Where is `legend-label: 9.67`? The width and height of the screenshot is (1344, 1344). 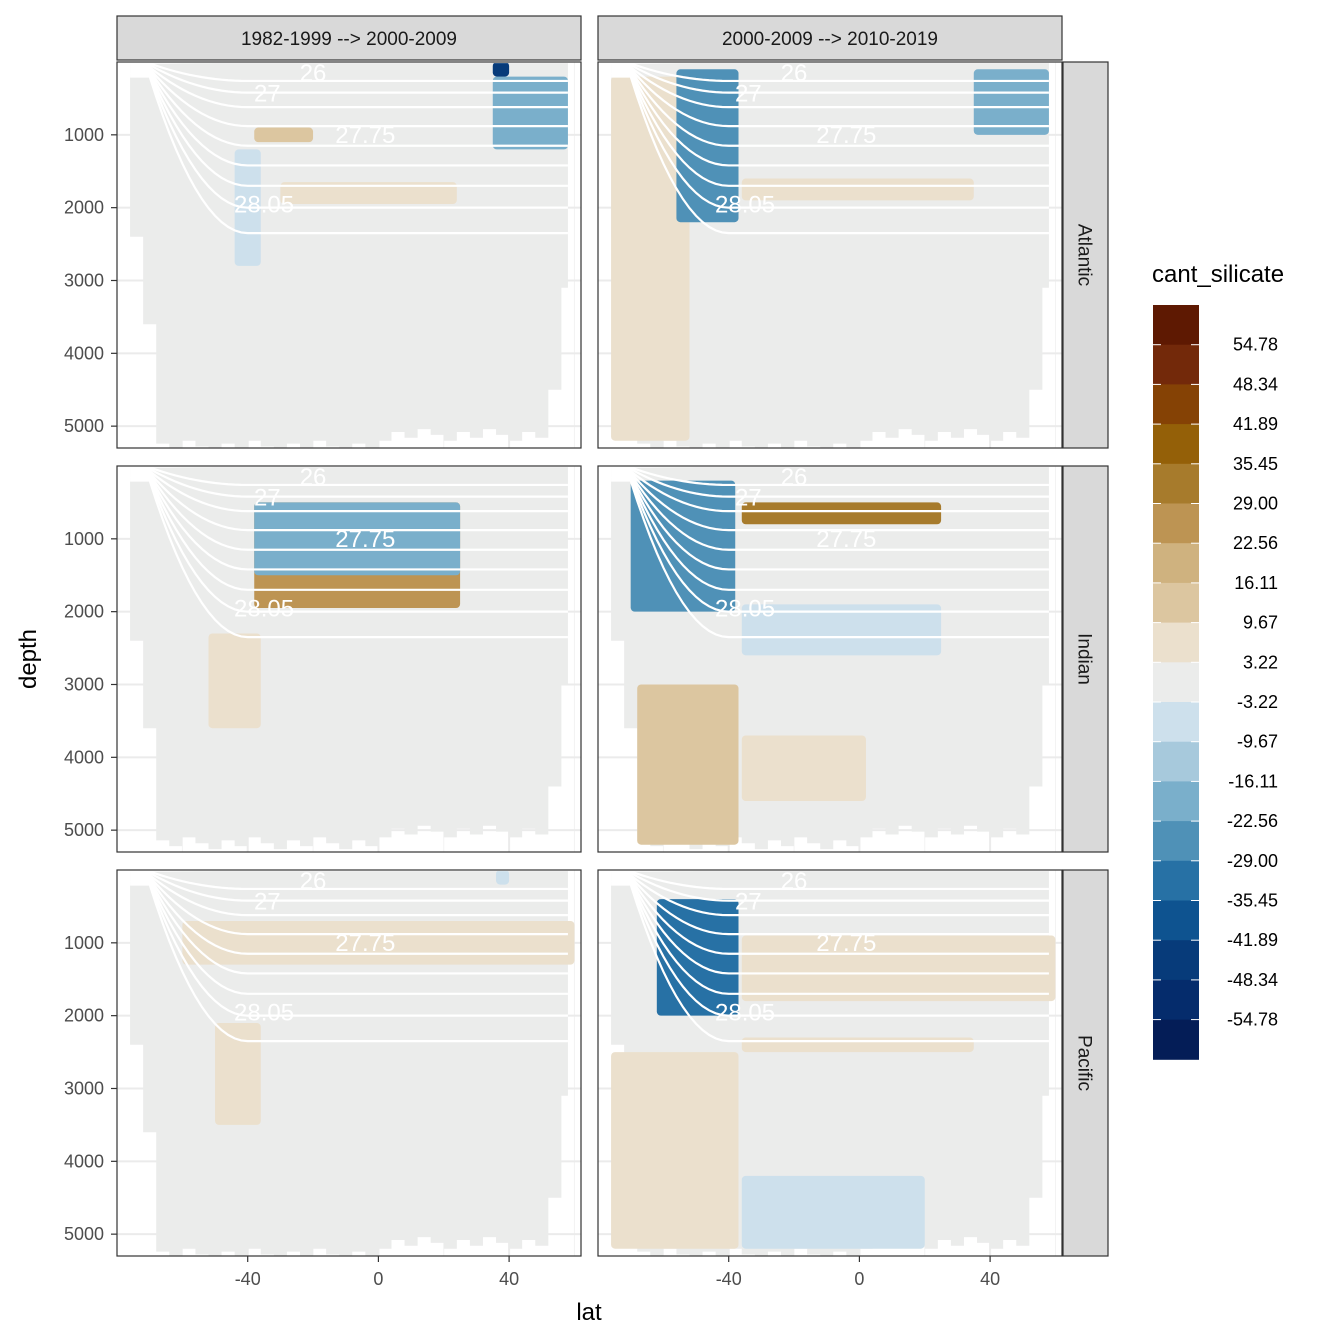 legend-label: 9.67 is located at coordinates (1260, 623).